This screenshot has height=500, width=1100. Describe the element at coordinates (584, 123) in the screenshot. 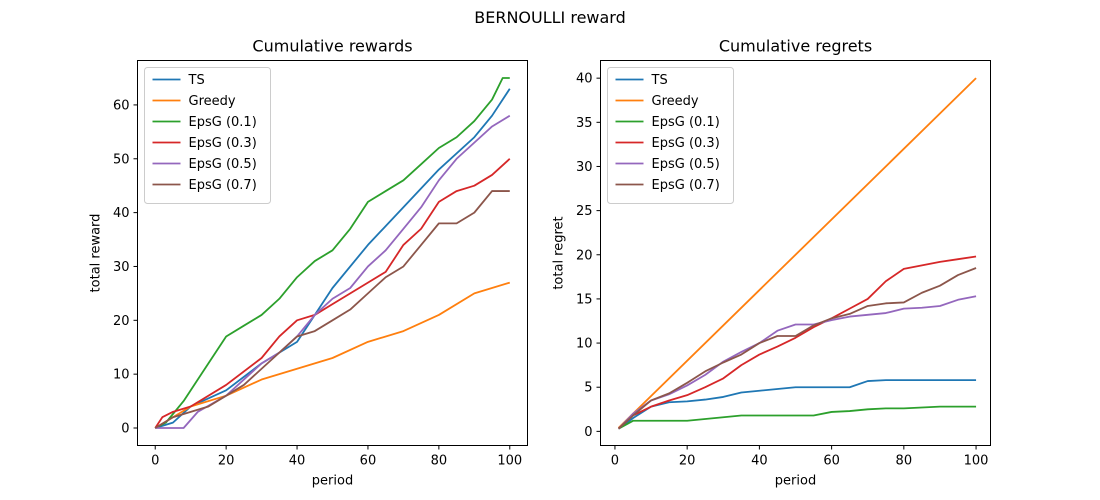

I see `regrets-ytick-label-7: 35` at that location.